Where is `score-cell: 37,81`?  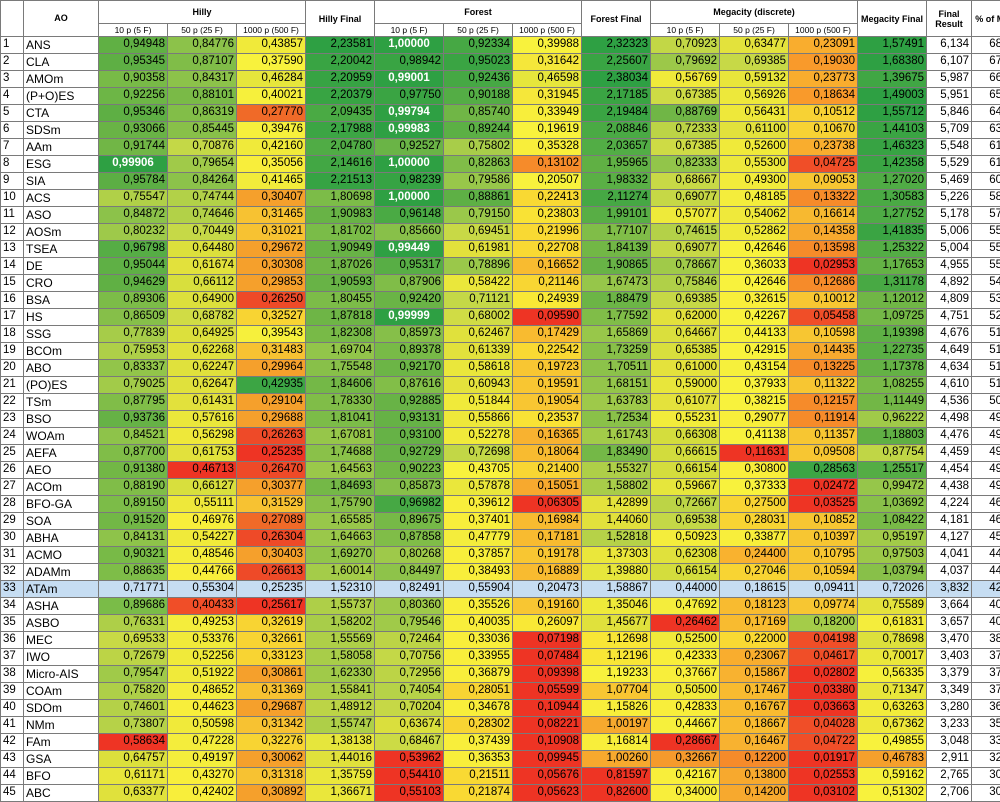 score-cell: 37,81 is located at coordinates (986, 657).